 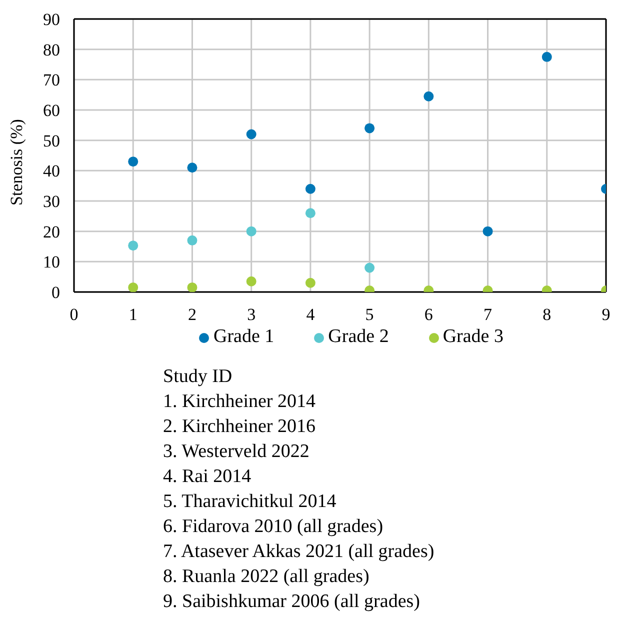 I want to click on text: 4. Rai 2014, so click(x=207, y=477).